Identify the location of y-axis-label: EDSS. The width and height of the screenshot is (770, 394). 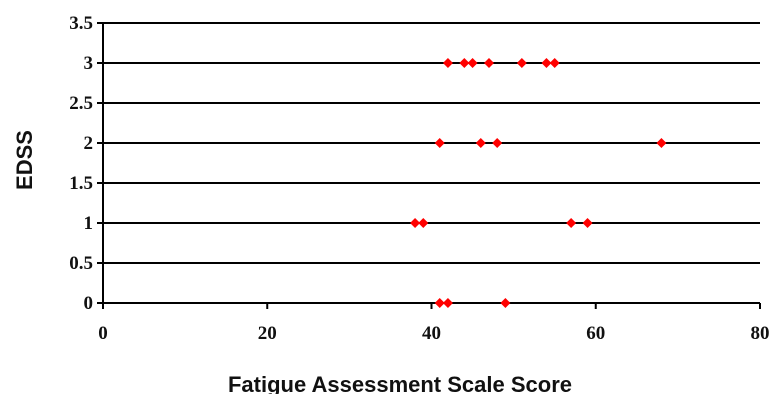
(24, 160).